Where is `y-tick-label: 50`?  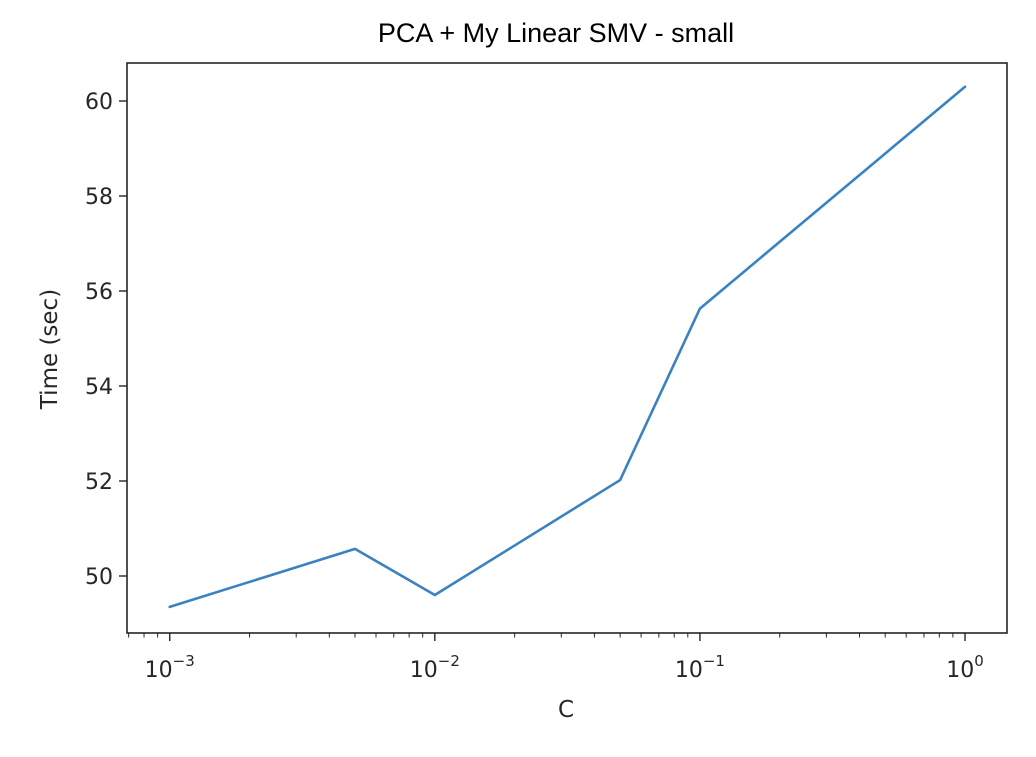
y-tick-label: 50 is located at coordinates (99, 577).